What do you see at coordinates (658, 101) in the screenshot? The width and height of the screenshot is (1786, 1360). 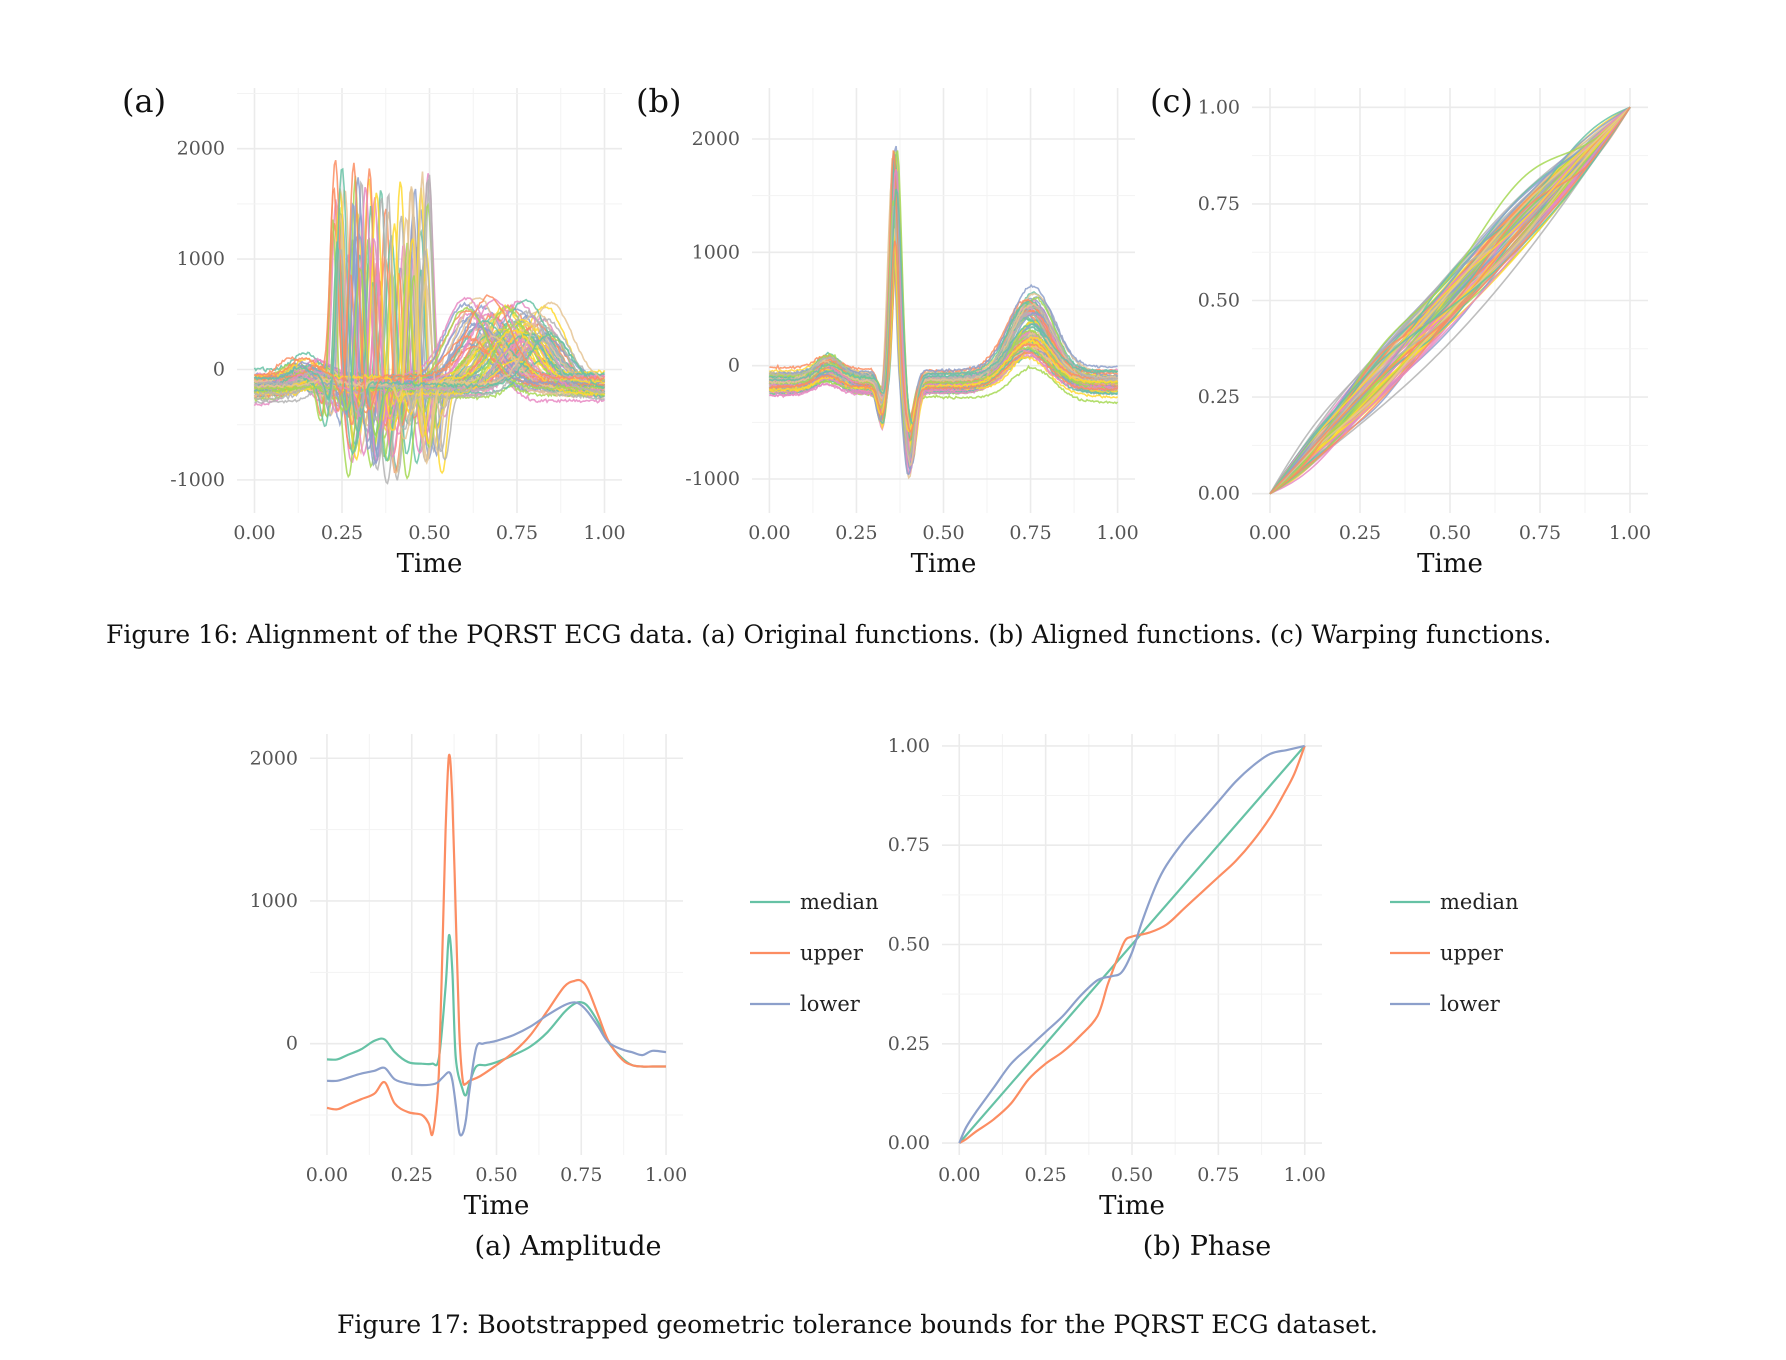 I see `fig16b-panel-label: (b)` at bounding box center [658, 101].